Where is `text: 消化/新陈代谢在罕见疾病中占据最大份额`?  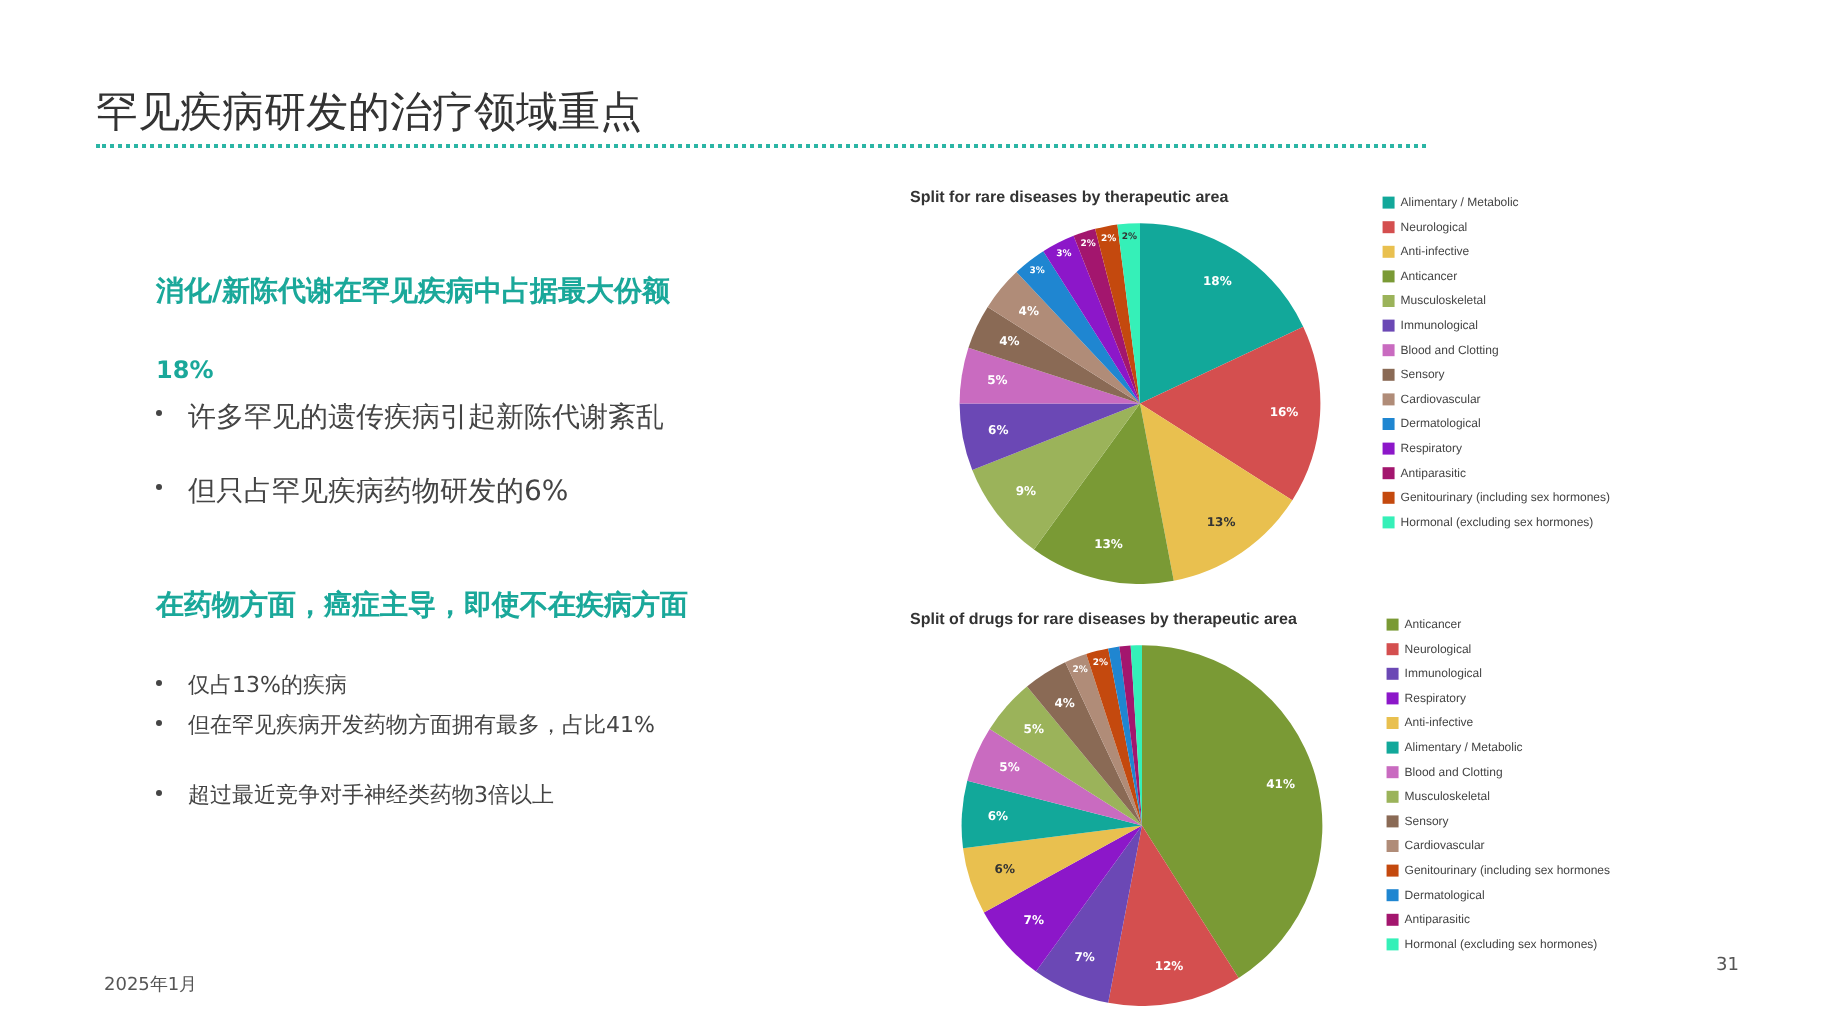 text: 消化/新陈代谢在罕见疾病中占据最大份额 is located at coordinates (413, 292).